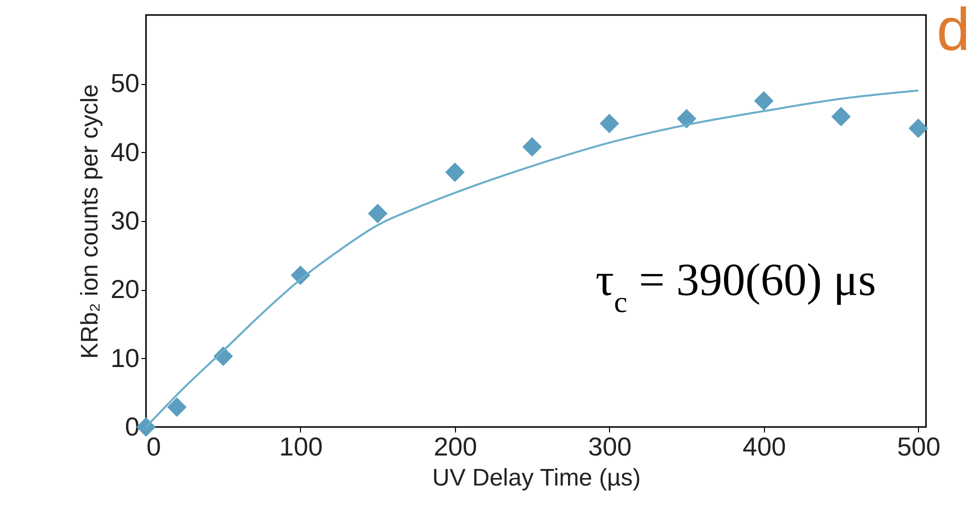 This screenshot has height=519, width=973. What do you see at coordinates (301, 447) in the screenshot?
I see `x-tick-label: 100` at bounding box center [301, 447].